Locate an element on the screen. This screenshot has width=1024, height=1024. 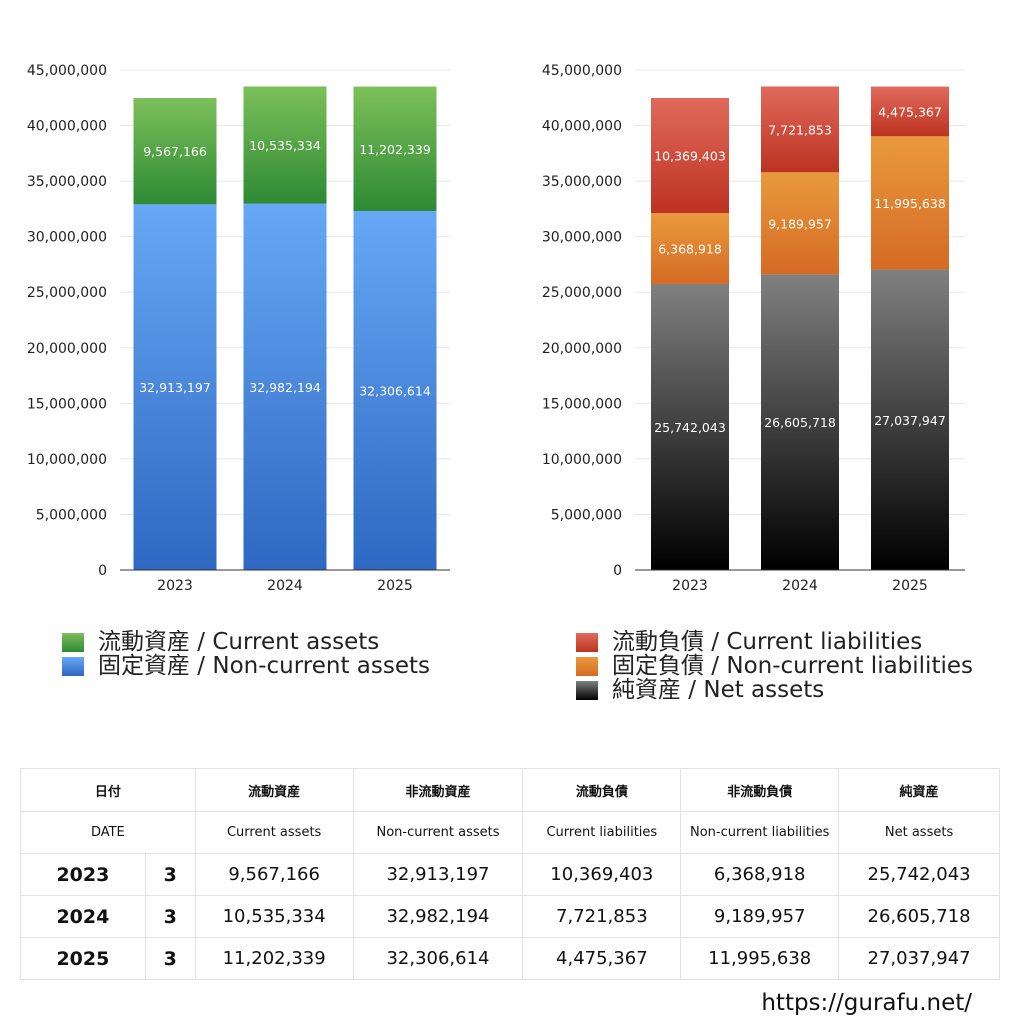
legend-label: 流動負債 / Current liabilities is located at coordinates (767, 642).